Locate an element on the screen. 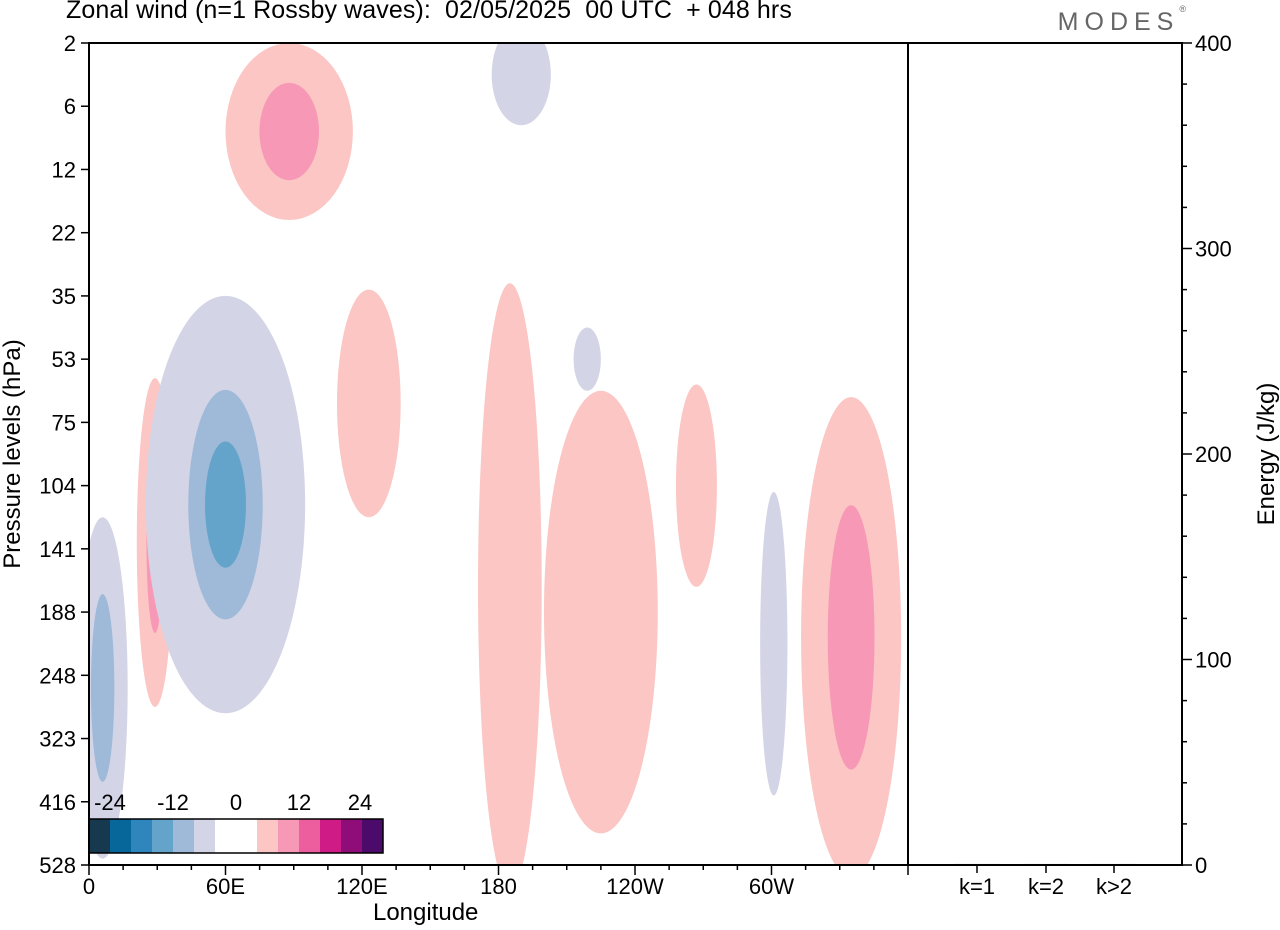 Image resolution: width=1280 pixels, height=930 pixels. y-tick-label: 35 is located at coordinates (64, 296).